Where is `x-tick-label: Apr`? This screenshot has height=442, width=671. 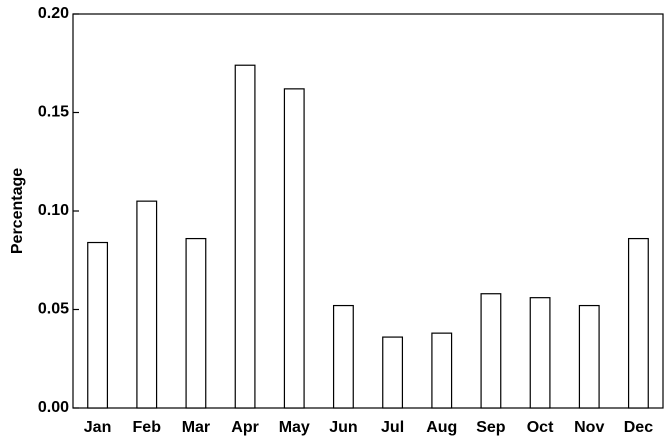 x-tick-label: Apr is located at coordinates (245, 427).